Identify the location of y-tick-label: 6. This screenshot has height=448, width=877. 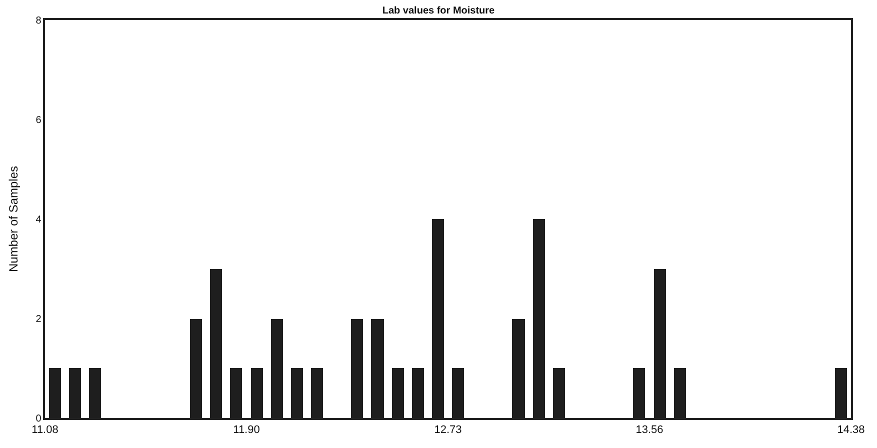
(39, 120).